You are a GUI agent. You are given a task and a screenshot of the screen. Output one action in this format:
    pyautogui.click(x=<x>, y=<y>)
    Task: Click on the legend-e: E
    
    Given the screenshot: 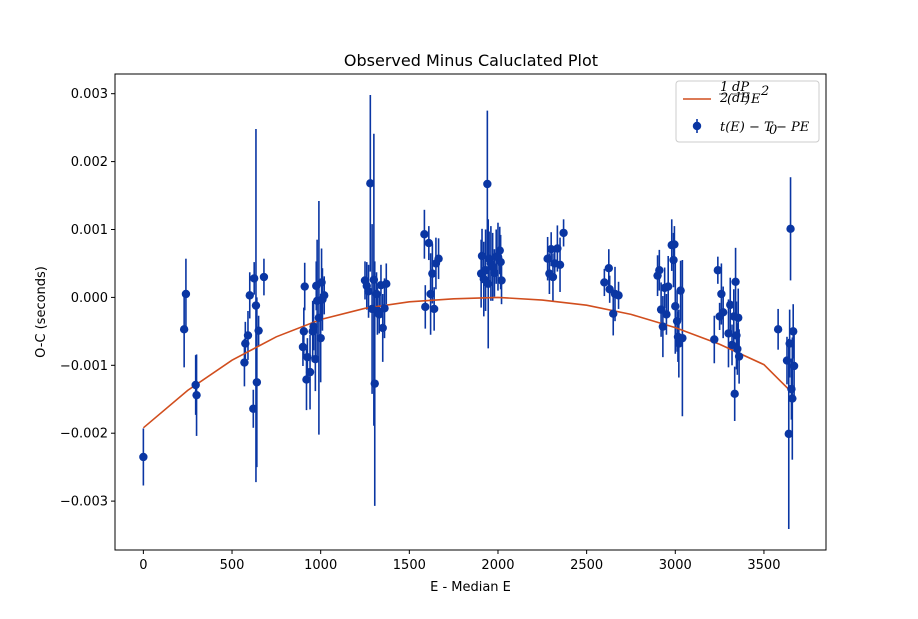 What is the action you would take?
    pyautogui.click(x=755, y=99)
    